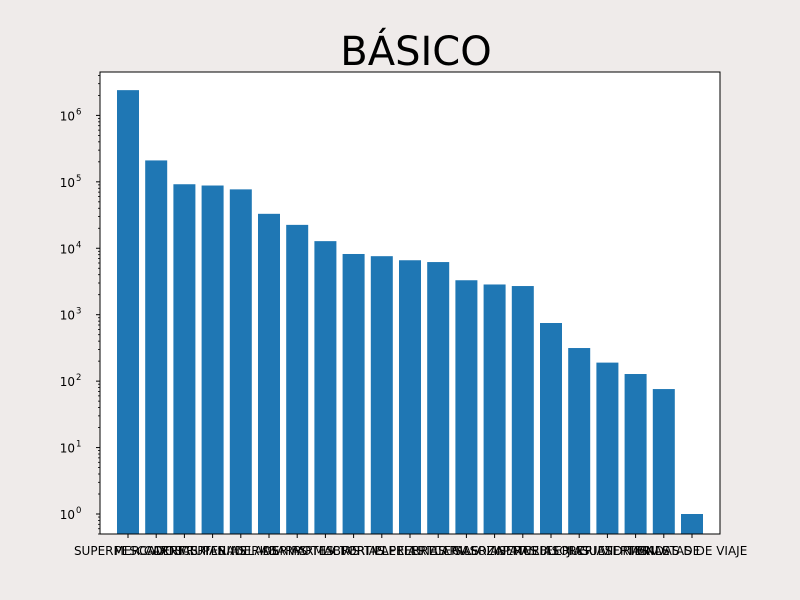  What do you see at coordinates (354, 551) in the screenshot?
I see `x-tick-label: LIBRERIAS` at bounding box center [354, 551].